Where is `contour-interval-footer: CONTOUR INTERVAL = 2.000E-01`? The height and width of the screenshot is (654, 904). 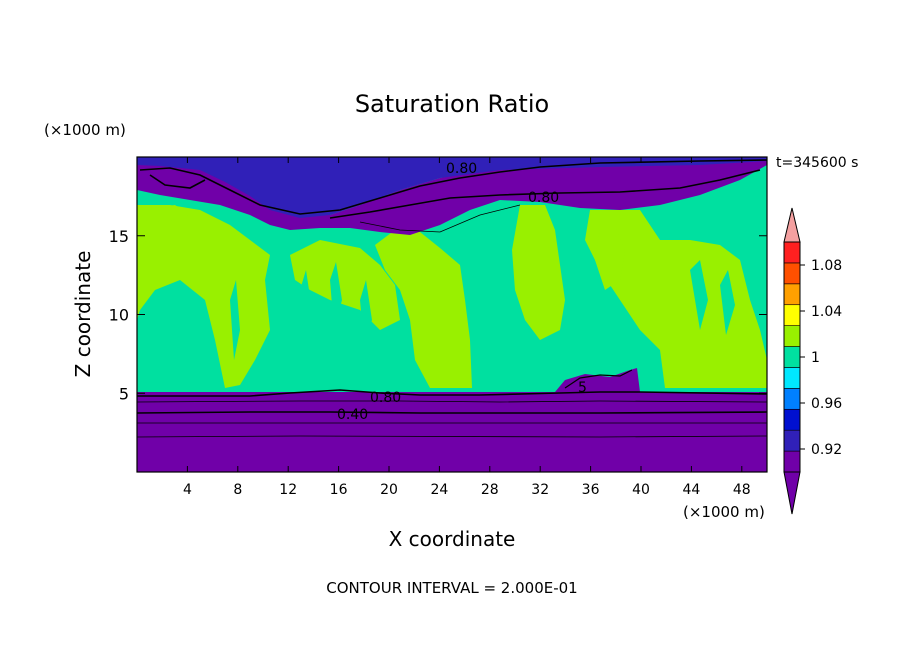
contour-interval-footer: CONTOUR INTERVAL = 2.000E-01 is located at coordinates (451, 588).